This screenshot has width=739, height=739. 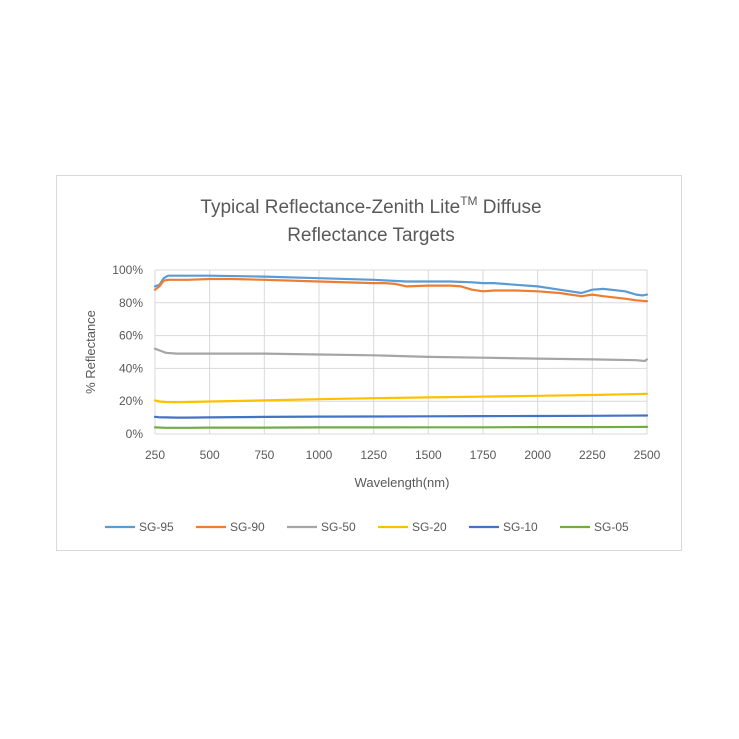 I want to click on legend-item-sg-10: SG-10, so click(x=503, y=527).